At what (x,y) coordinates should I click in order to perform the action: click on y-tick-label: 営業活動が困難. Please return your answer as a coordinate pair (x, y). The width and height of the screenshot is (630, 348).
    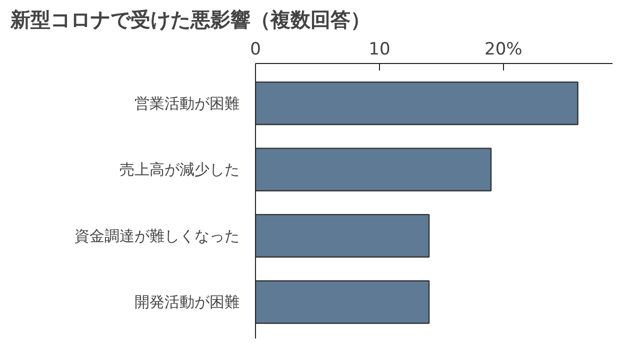
    Looking at the image, I should click on (187, 103).